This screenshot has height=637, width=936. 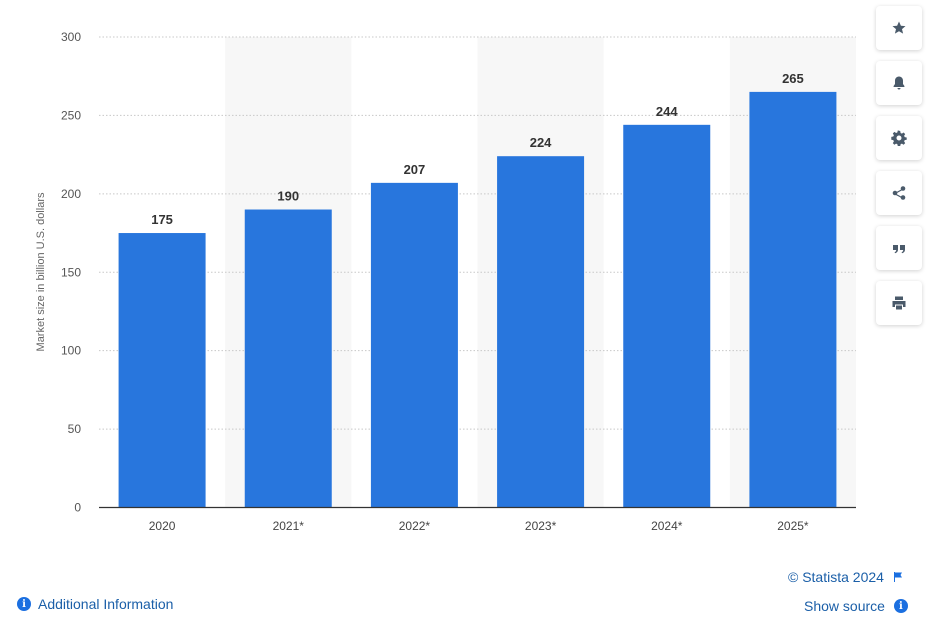 I want to click on data-label: 224, so click(x=541, y=142).